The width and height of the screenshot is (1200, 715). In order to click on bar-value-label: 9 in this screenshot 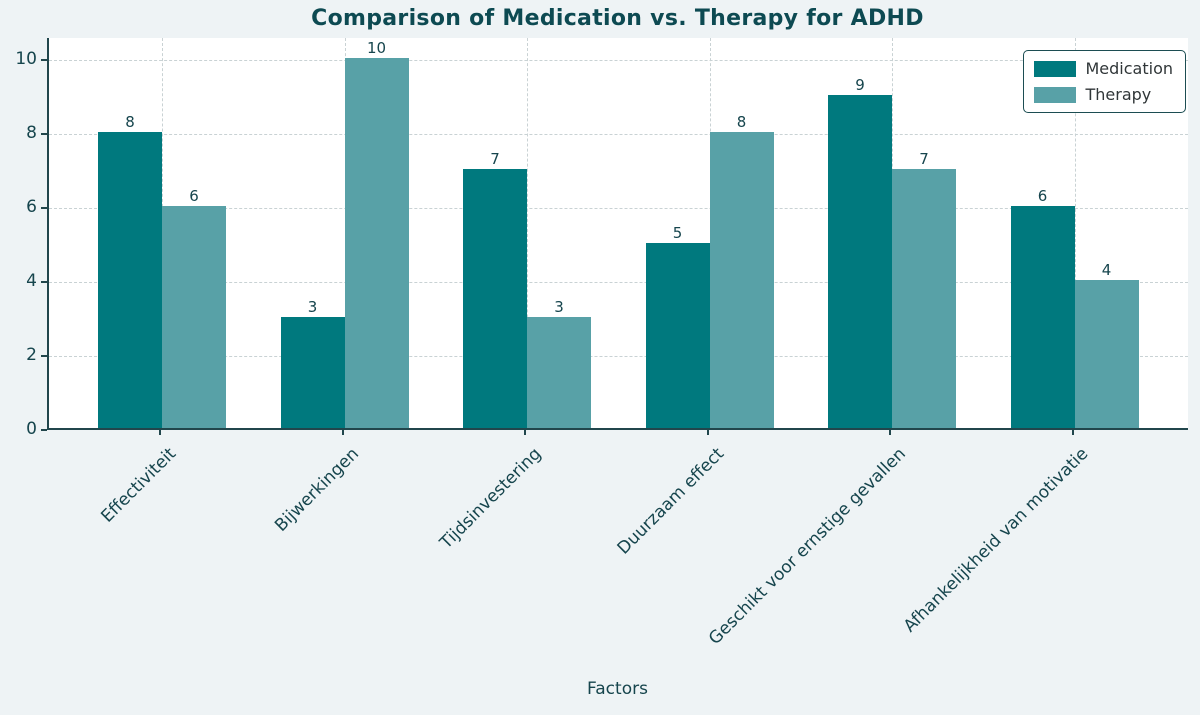, I will do `click(860, 85)`.